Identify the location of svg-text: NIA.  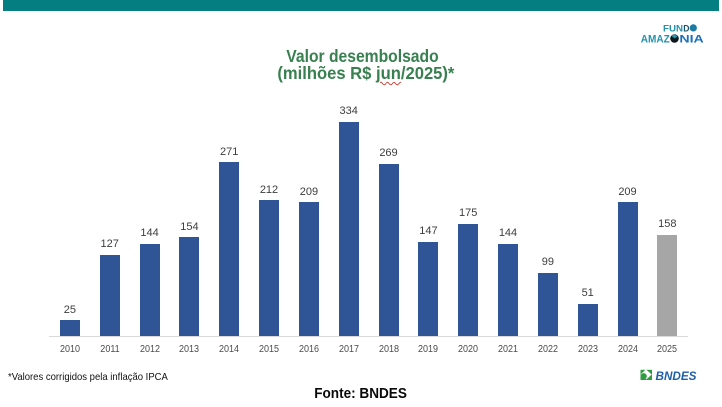
(691, 40).